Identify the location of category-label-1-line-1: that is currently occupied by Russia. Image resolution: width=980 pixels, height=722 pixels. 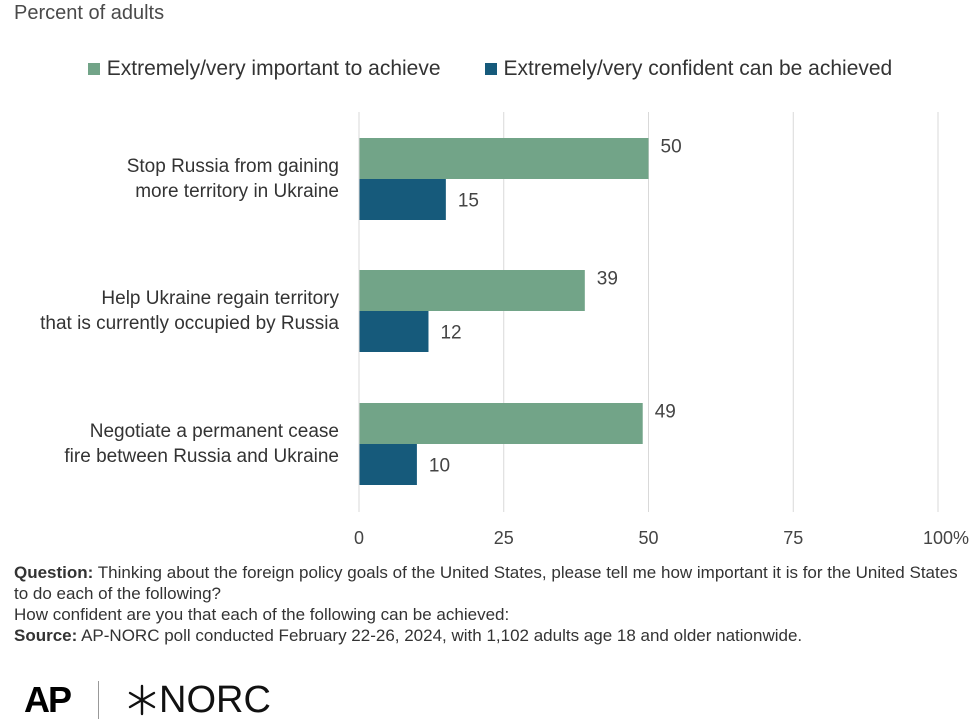
(189, 323).